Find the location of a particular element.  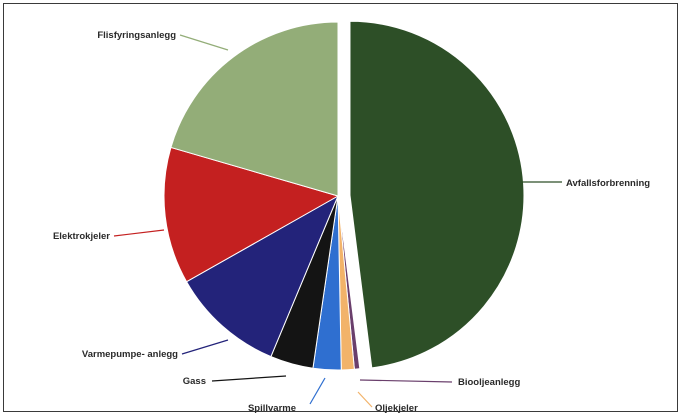

pie-slice-flisfyringsanlegg is located at coordinates (254, 109).